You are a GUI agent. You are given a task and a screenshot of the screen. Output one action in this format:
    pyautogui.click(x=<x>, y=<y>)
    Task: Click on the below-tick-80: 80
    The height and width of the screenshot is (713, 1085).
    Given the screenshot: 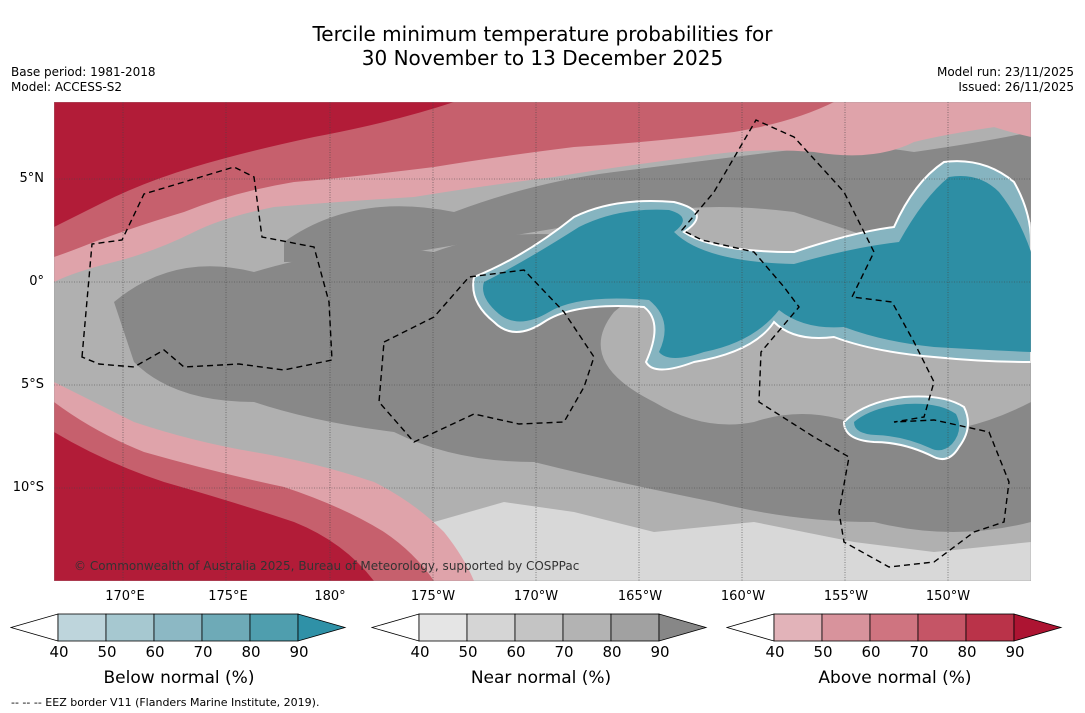 What is the action you would take?
    pyautogui.click(x=251, y=652)
    